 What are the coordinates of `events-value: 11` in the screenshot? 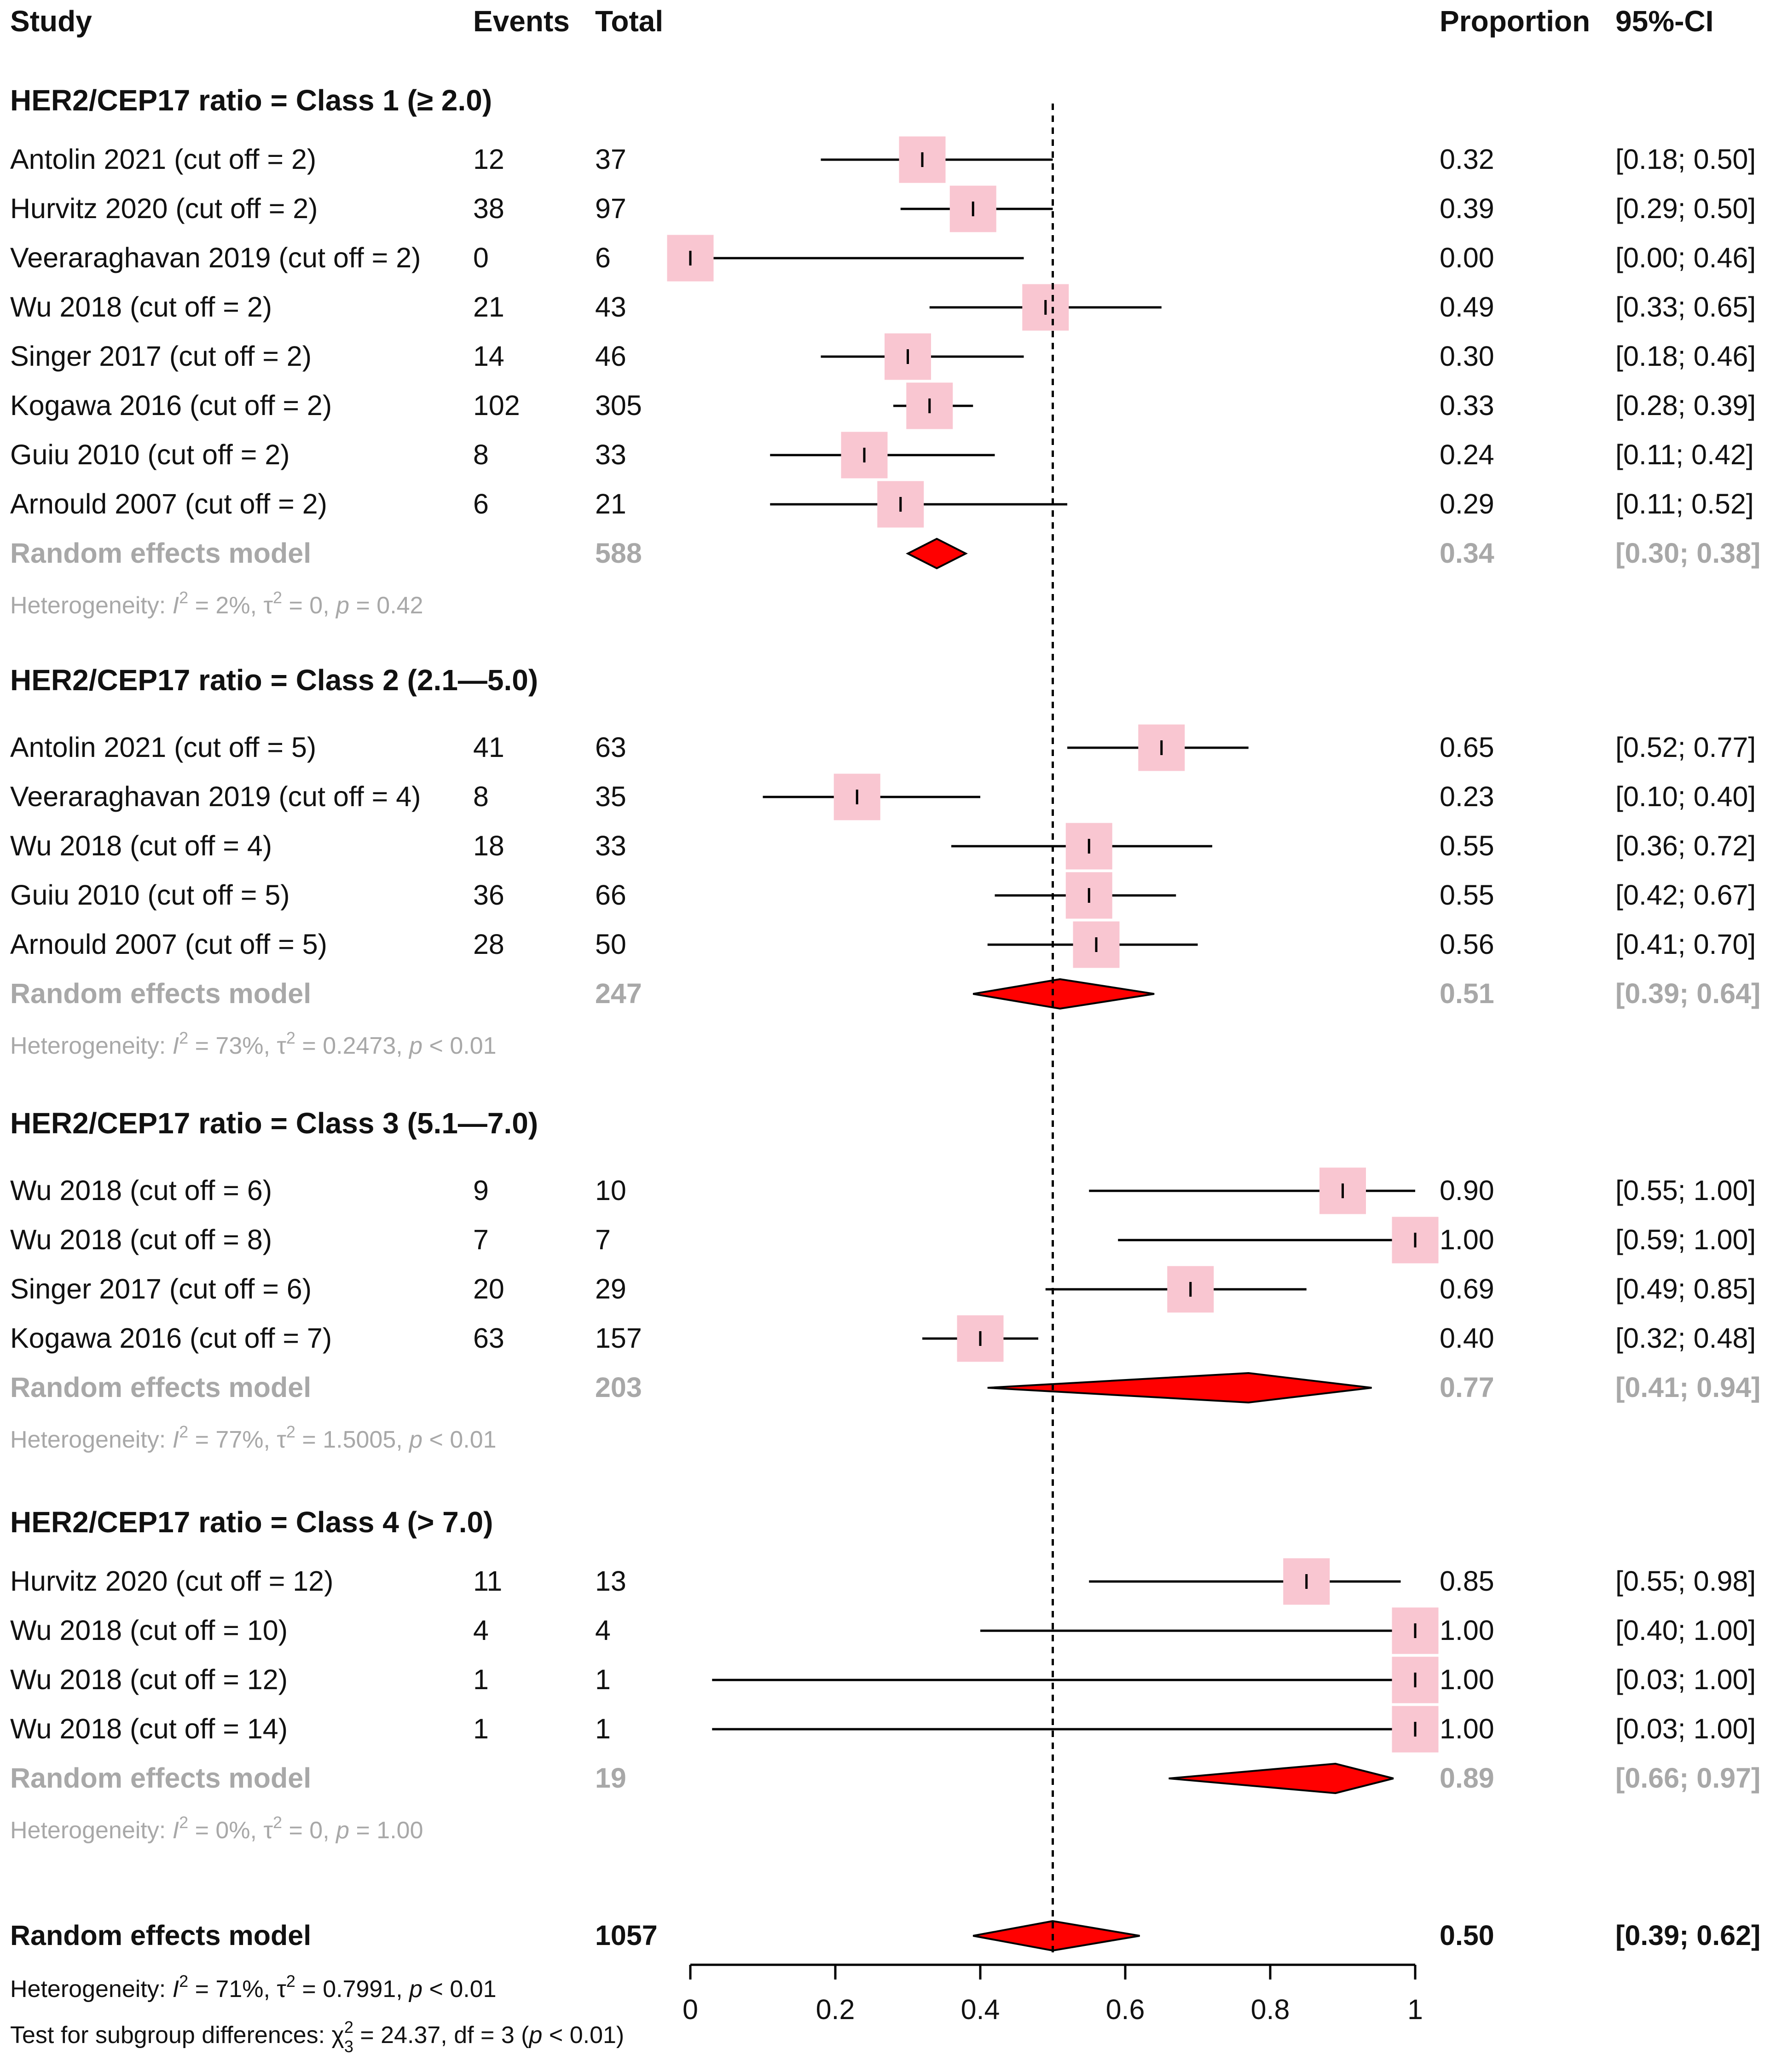 It's located at (487, 1581).